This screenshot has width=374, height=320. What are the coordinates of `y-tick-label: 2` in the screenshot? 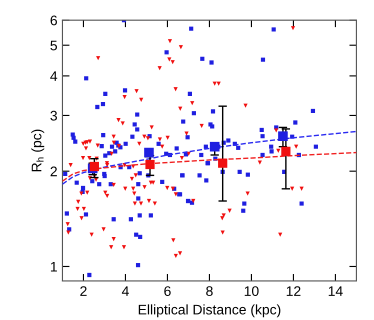 It's located at (53, 171).